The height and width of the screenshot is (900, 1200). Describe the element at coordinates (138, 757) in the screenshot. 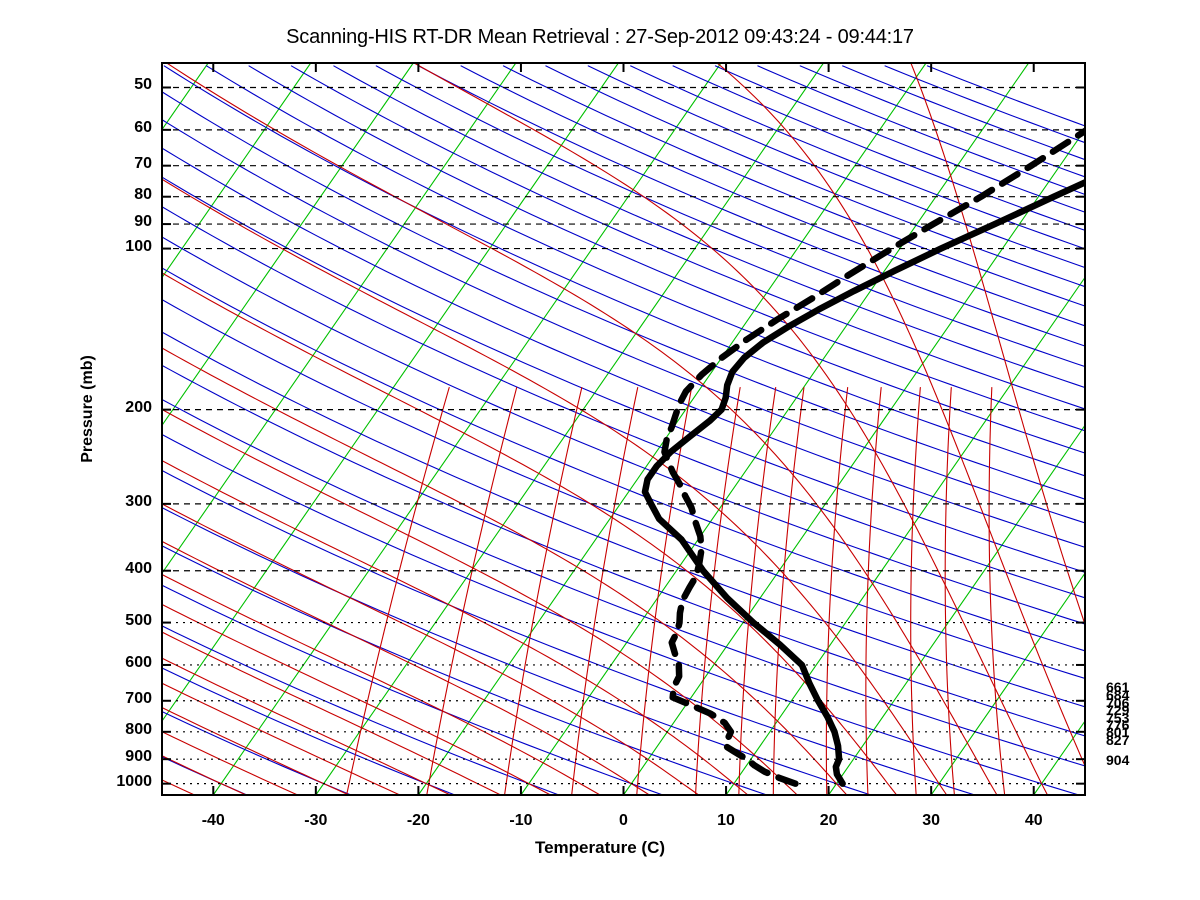

I see `y-axis-tick-label: 900` at that location.